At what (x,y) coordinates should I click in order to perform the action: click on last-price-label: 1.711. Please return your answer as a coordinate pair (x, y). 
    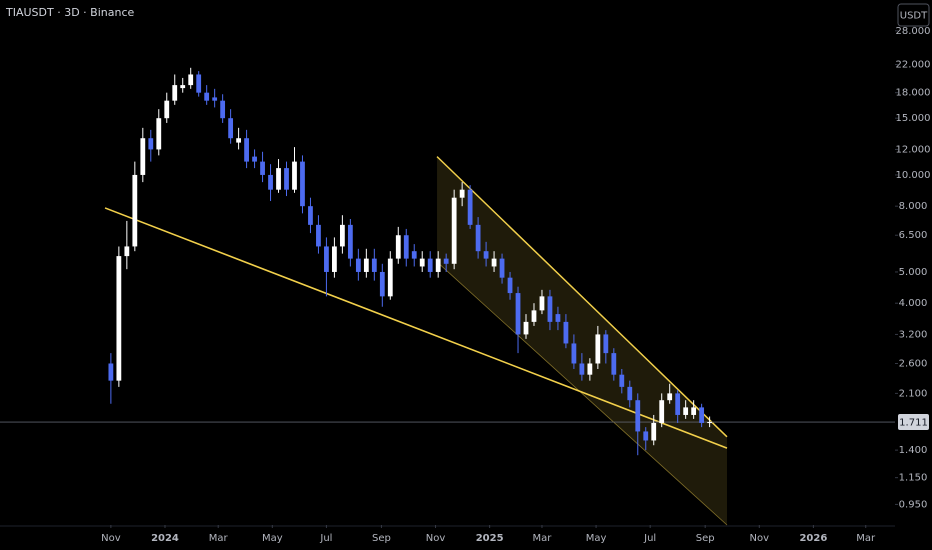
    Looking at the image, I should click on (913, 423).